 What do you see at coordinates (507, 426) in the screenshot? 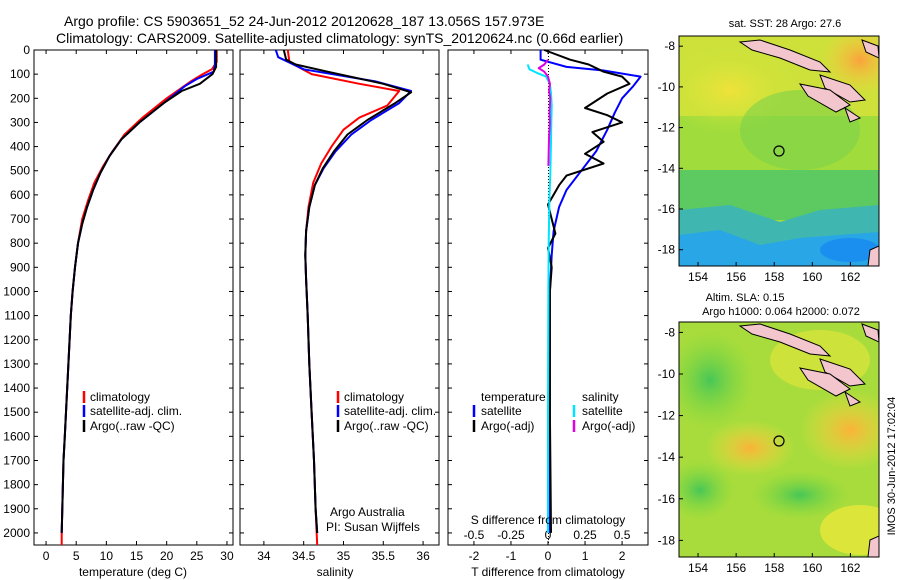
I see `legend-t-argo: Argo(-adj)` at bounding box center [507, 426].